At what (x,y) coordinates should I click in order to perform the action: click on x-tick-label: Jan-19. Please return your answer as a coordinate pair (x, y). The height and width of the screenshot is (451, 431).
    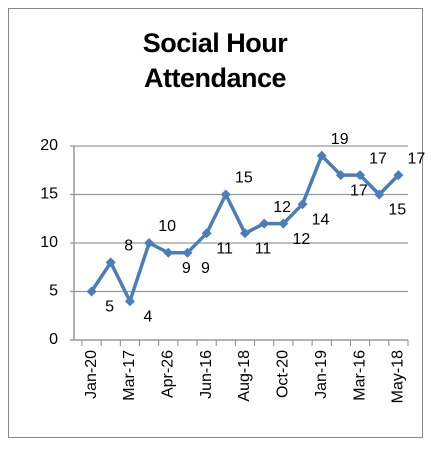
    Looking at the image, I should click on (321, 374).